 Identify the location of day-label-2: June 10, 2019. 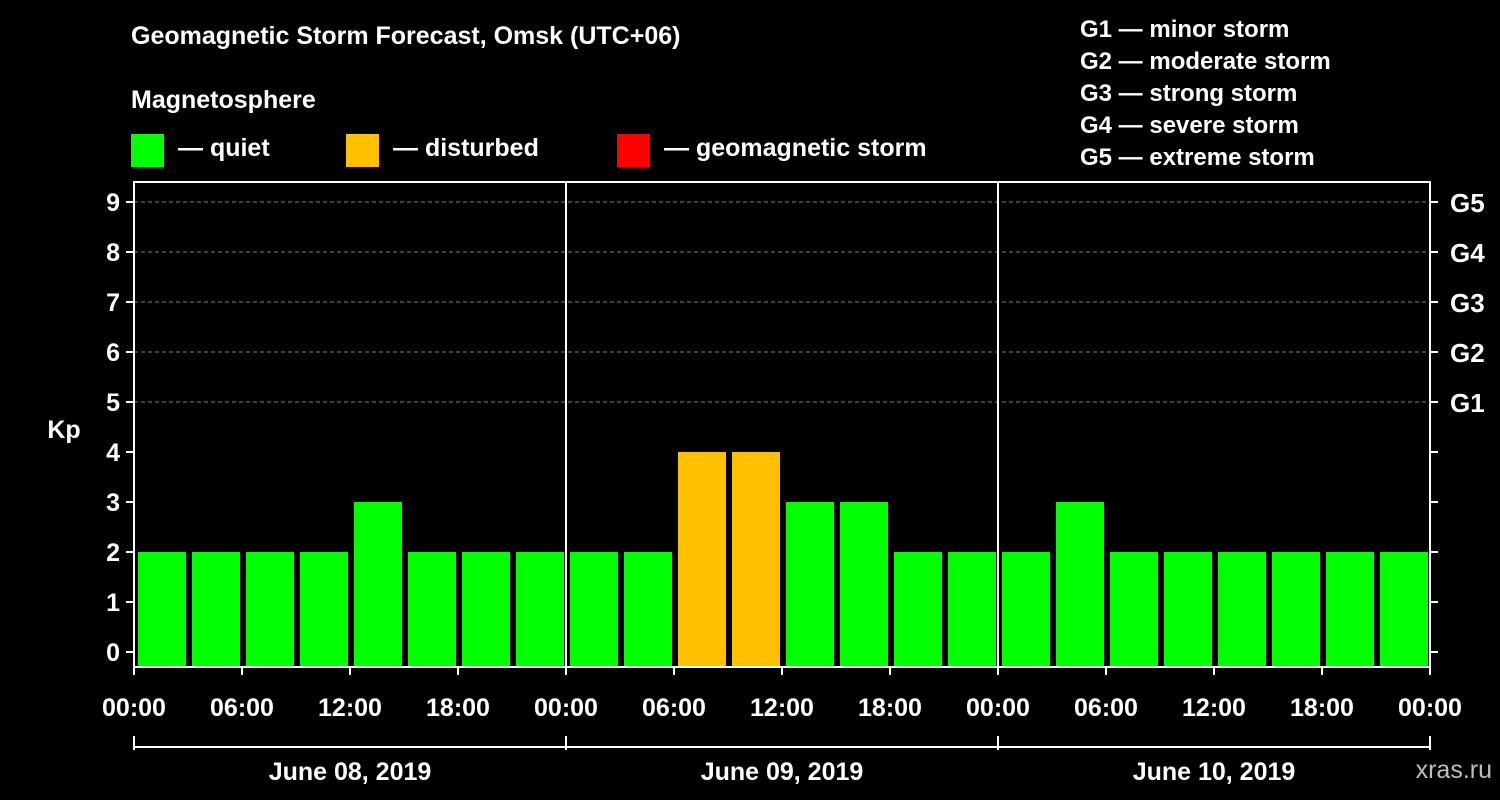
(1214, 772).